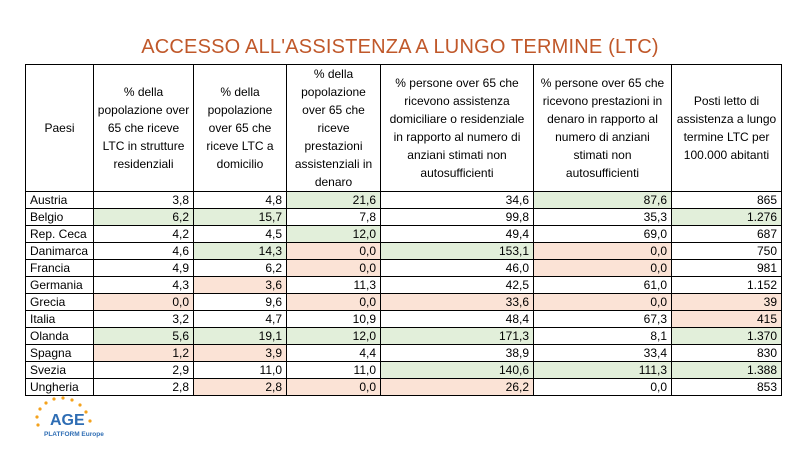 The image size is (800, 450). Describe the element at coordinates (240, 353) in the screenshot. I see `value-cell: 3,9` at that location.